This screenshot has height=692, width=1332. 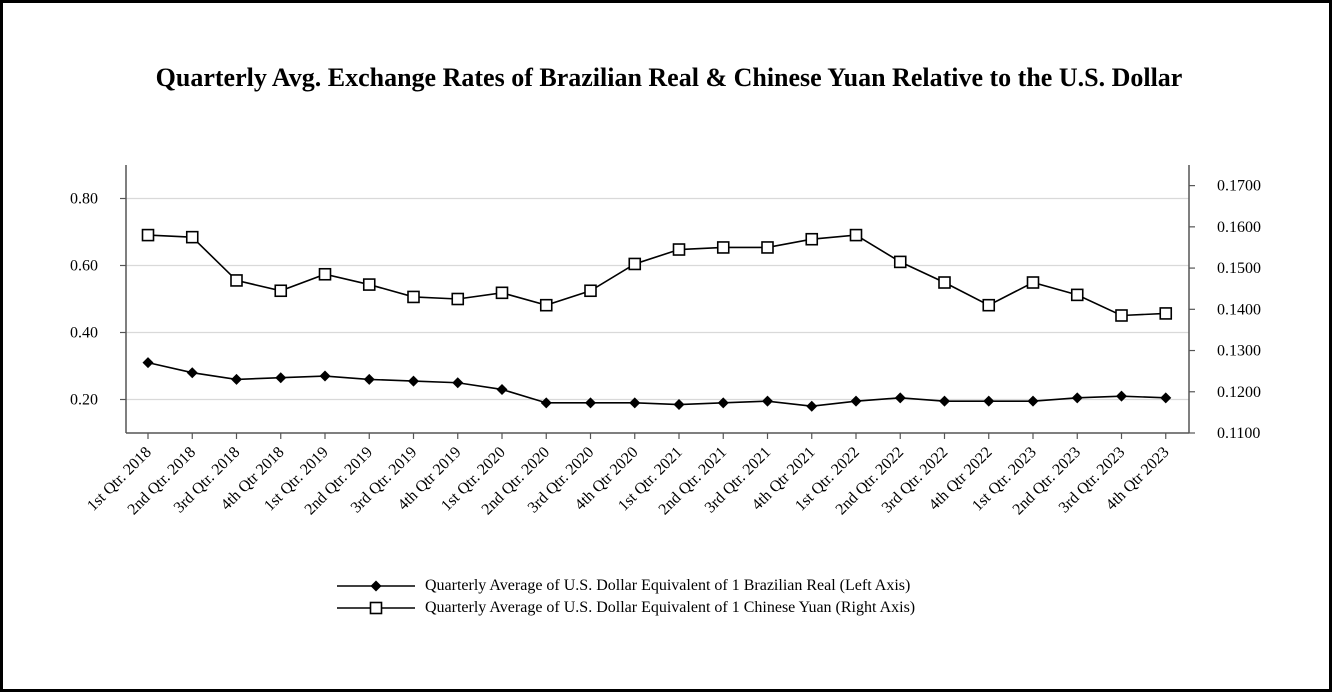 What do you see at coordinates (1239, 186) in the screenshot?
I see `right-axis-tick-label: 0.1700` at bounding box center [1239, 186].